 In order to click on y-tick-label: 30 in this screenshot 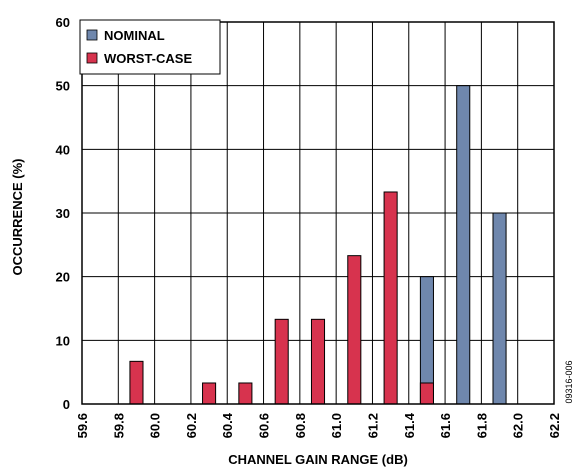, I will do `click(63, 213)`.